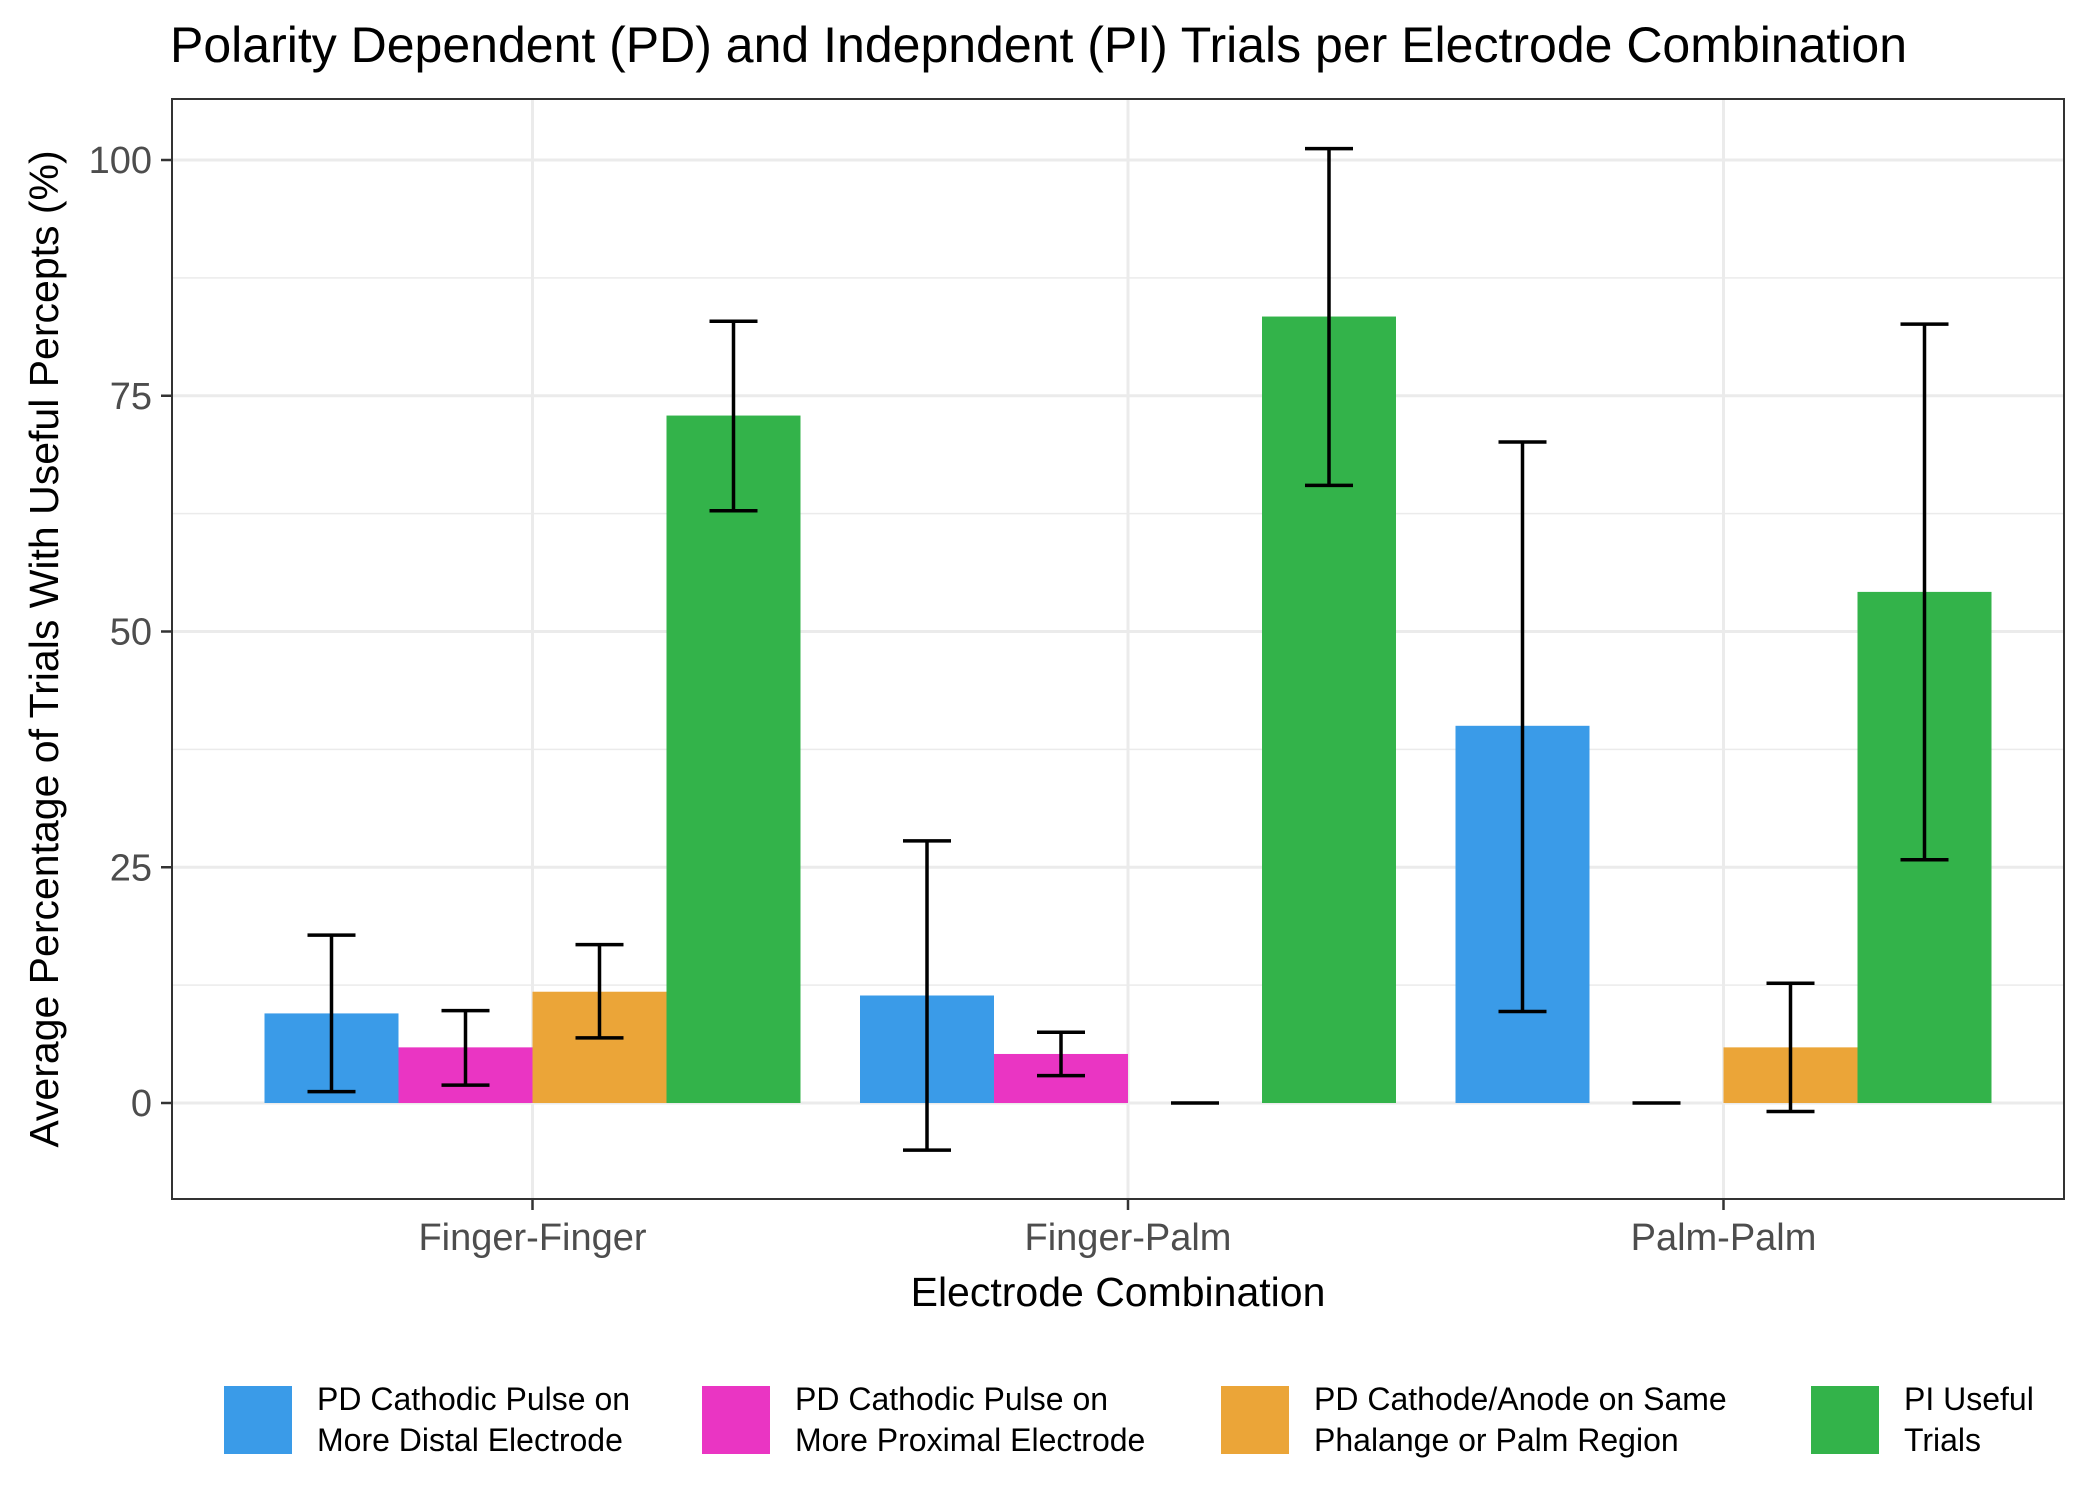  Describe the element at coordinates (470, 1440) in the screenshot. I see `legend-label-line: More Distal Electrode` at that location.